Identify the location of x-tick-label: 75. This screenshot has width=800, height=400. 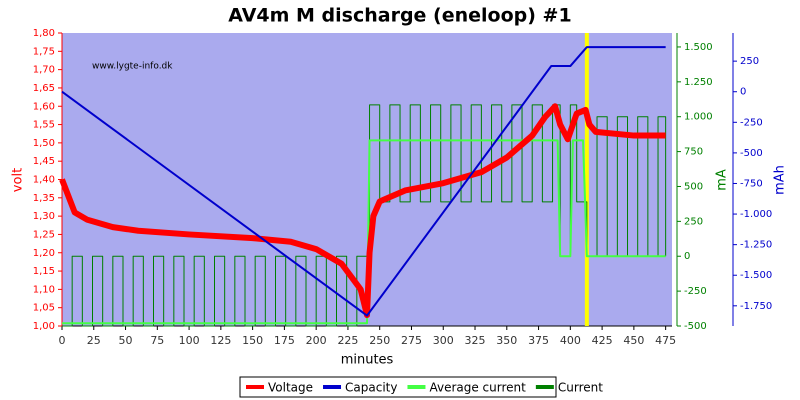
(157, 340).